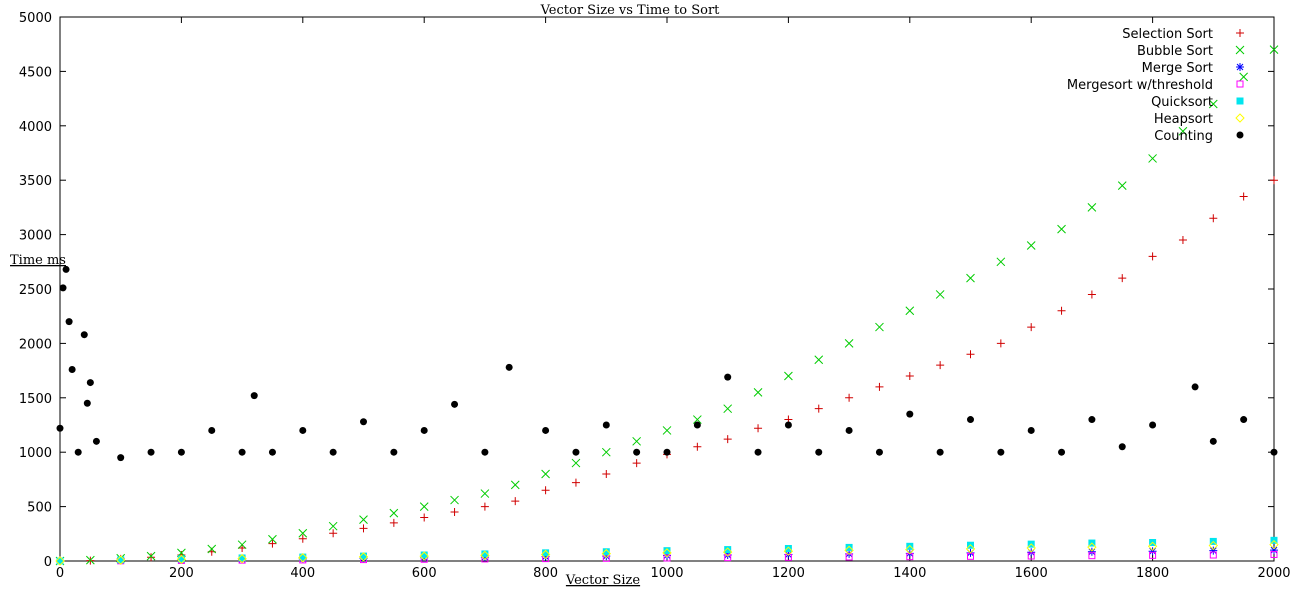  Describe the element at coordinates (38, 260) in the screenshot. I see `y-axis-label: Time ms` at that location.